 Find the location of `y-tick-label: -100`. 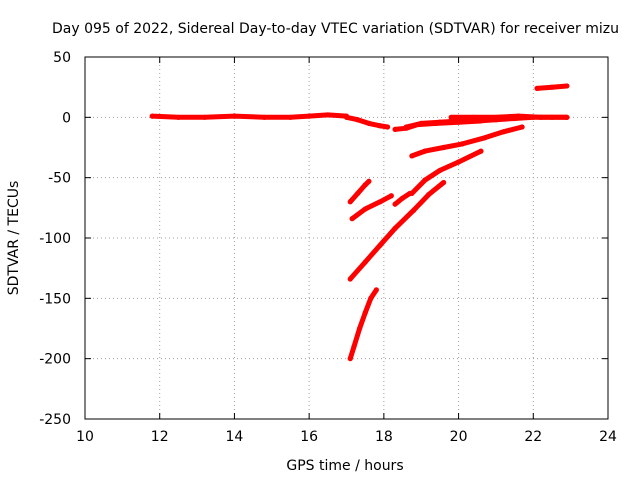

y-tick-label: -100 is located at coordinates (55, 239).